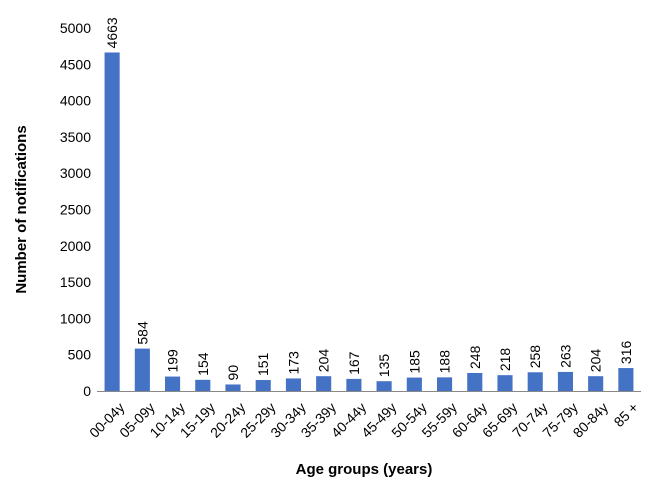 The height and width of the screenshot is (485, 654). I want to click on bar-50-54y, so click(414, 384).